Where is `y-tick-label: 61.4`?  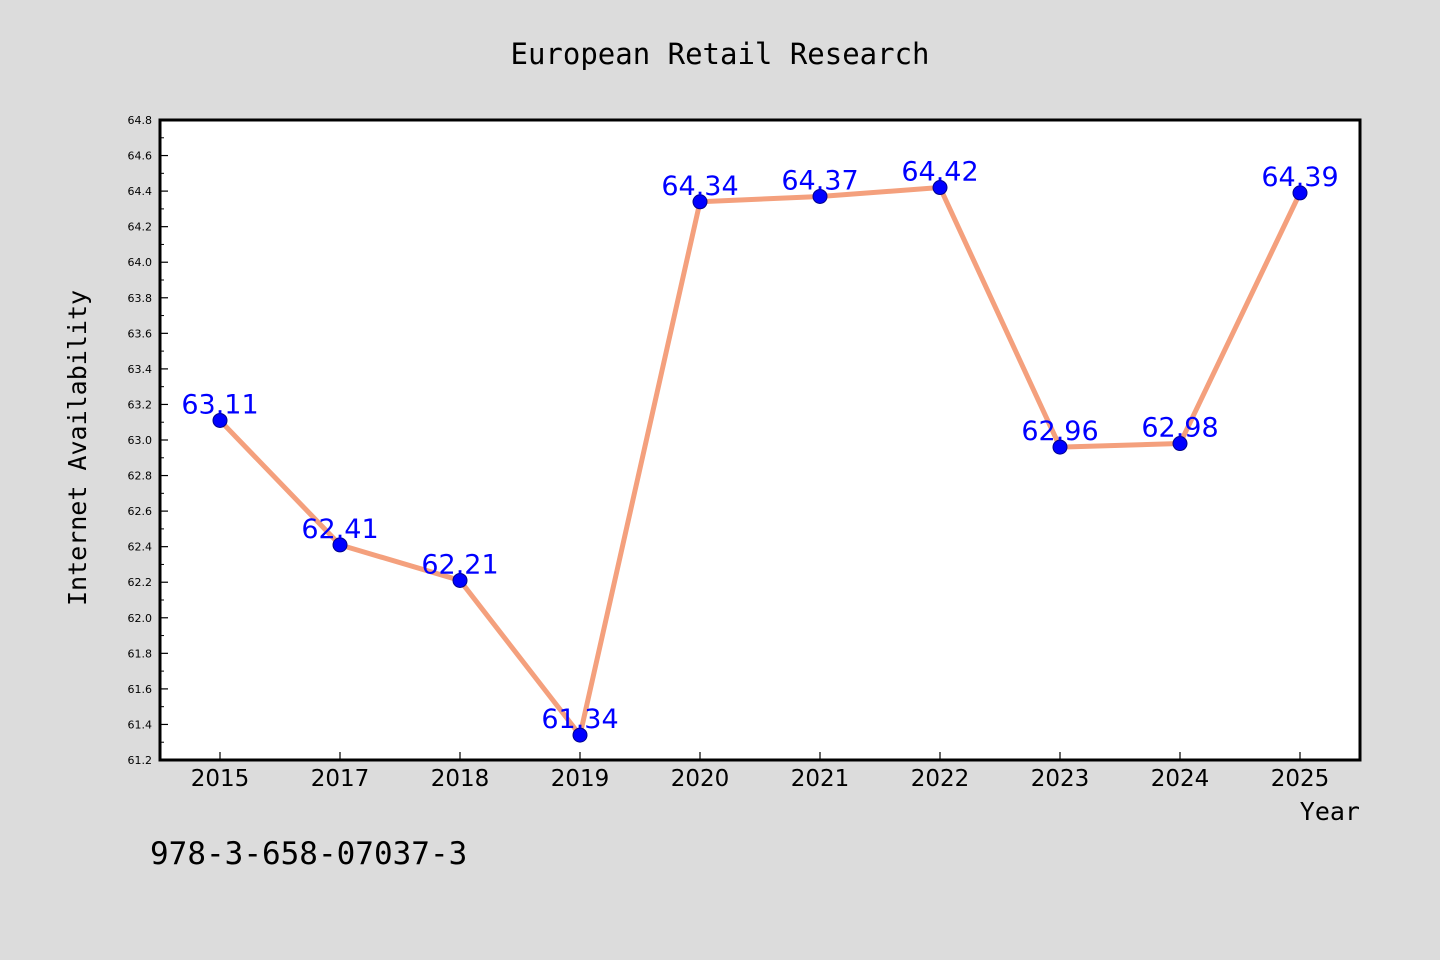 y-tick-label: 61.4 is located at coordinates (140, 724).